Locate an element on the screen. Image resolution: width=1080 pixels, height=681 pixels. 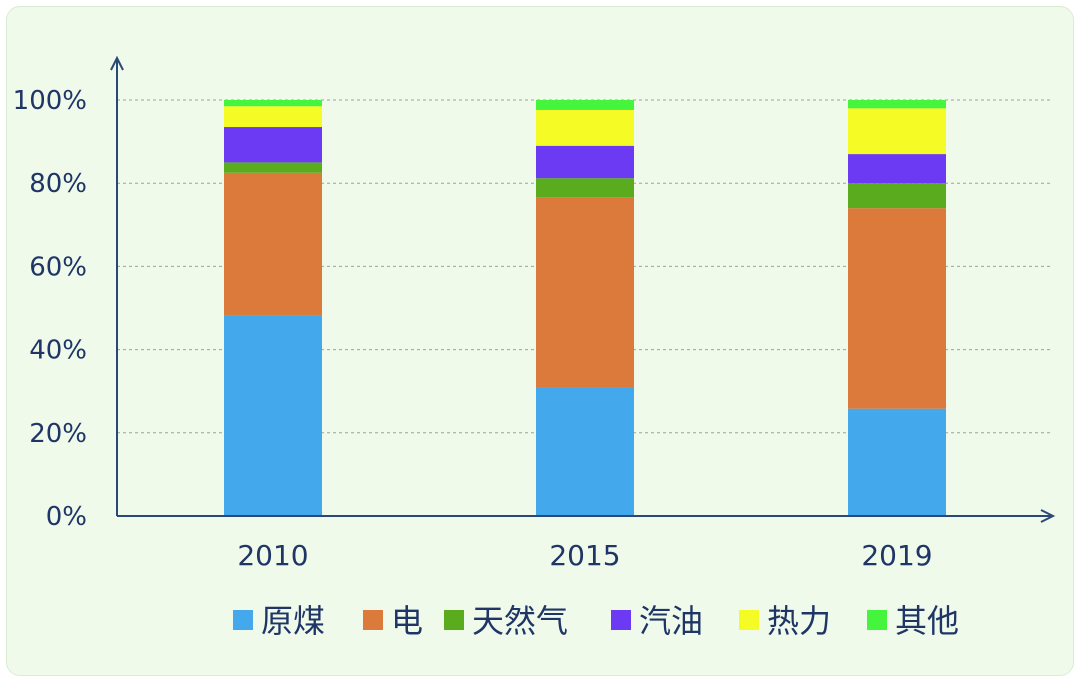
x-tick-labels: 2010 2015 2019 is located at coordinates (584, 555).